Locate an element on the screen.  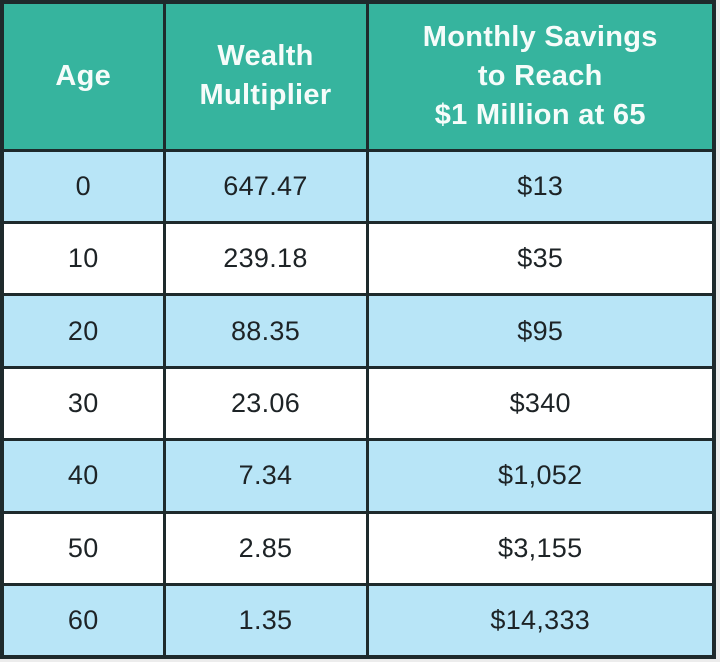
cell-age: 50 is located at coordinates (83, 548).